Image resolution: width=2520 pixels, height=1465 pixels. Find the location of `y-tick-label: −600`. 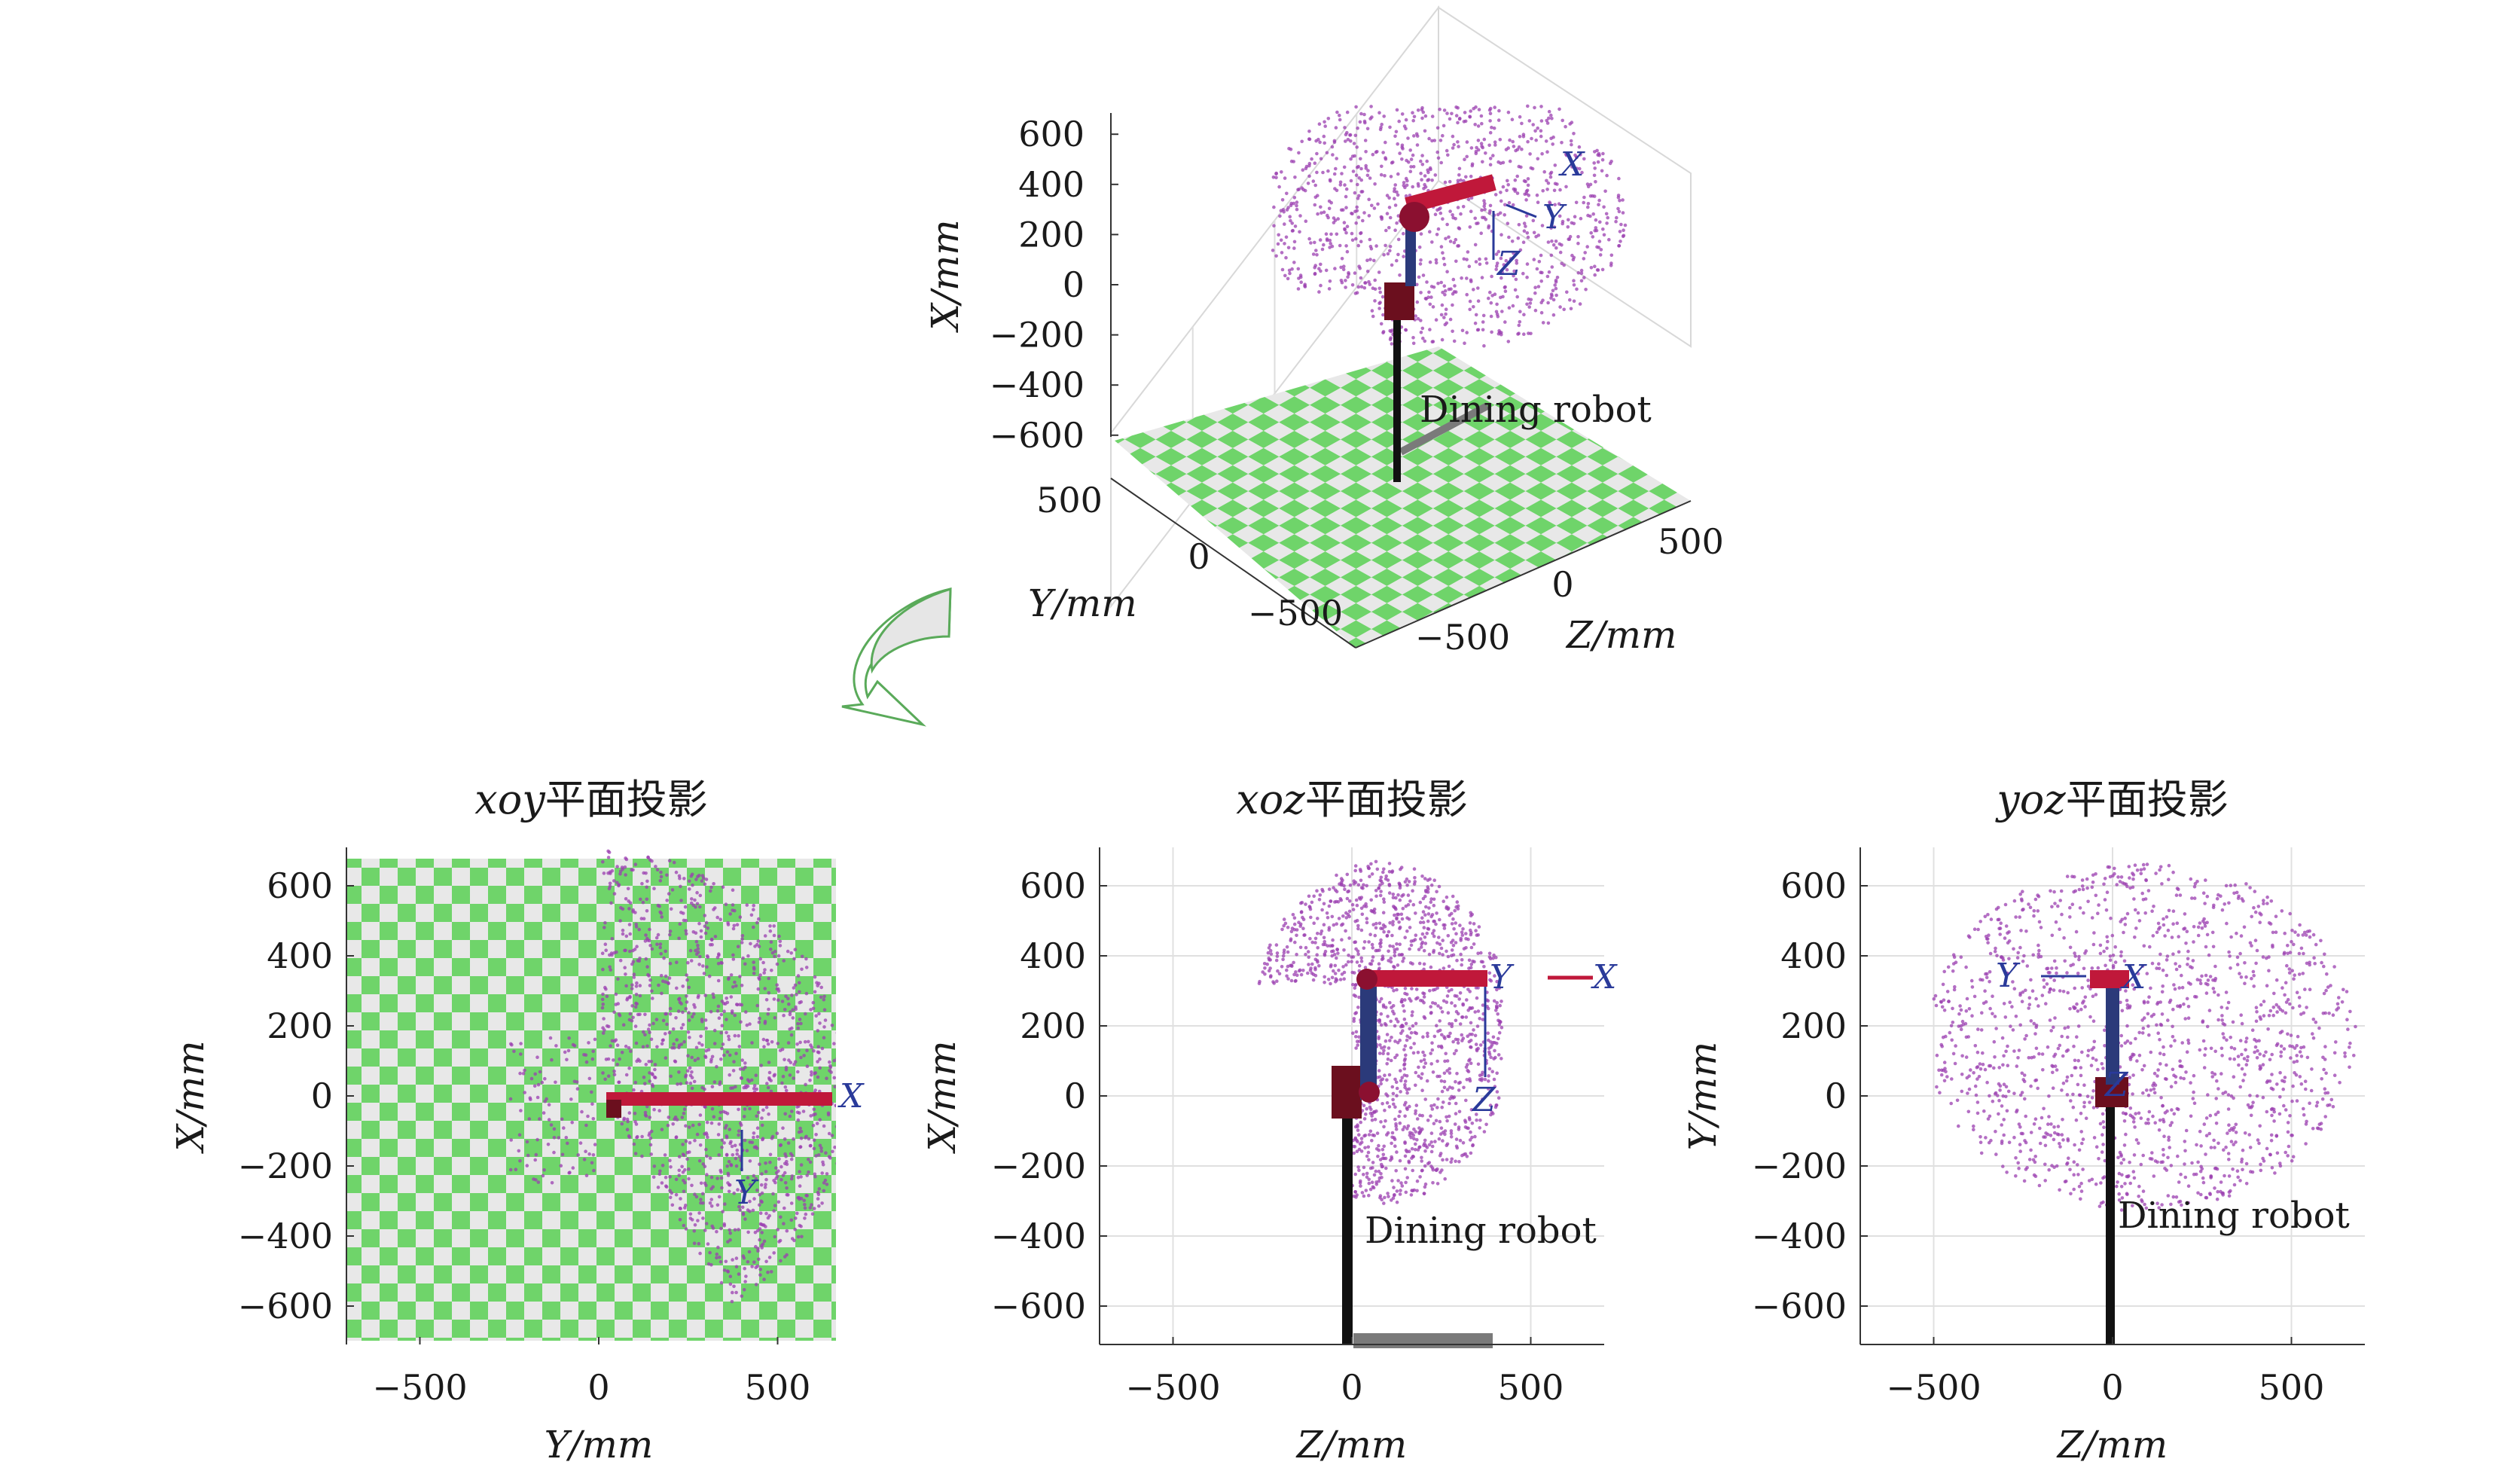

y-tick-label: −600 is located at coordinates (1038, 1306).